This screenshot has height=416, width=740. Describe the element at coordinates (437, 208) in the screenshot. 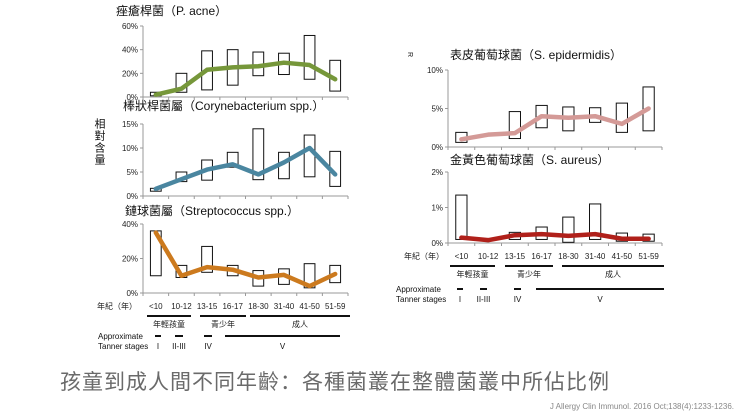

I see `y-tick-label: 1%` at that location.